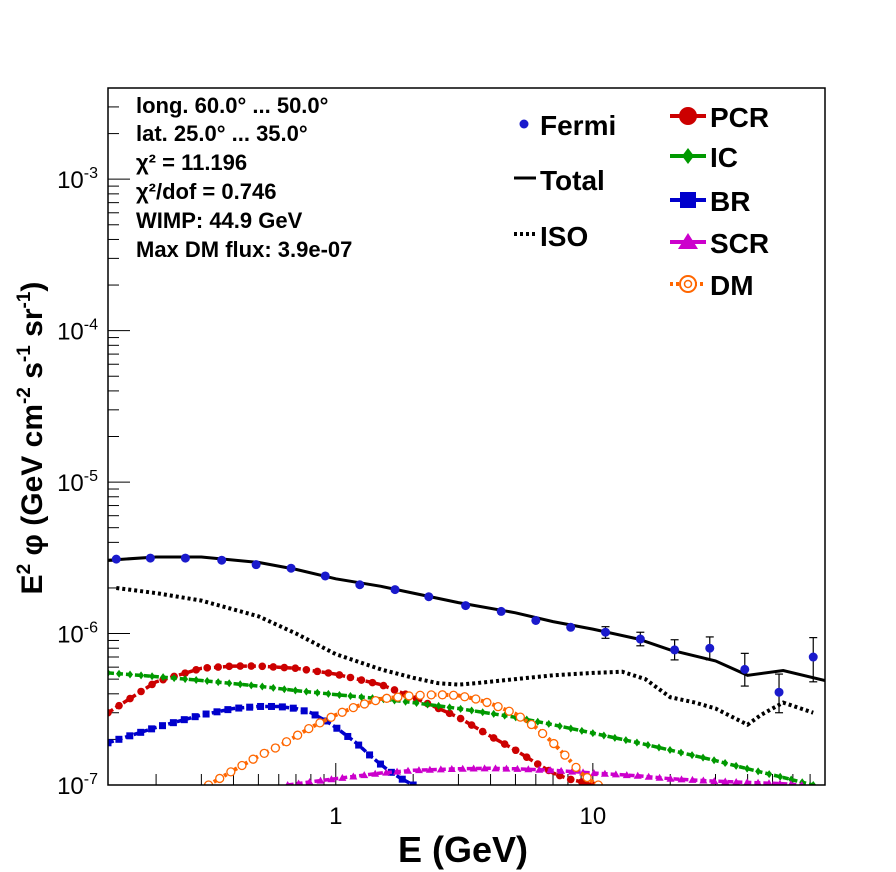 This screenshot has width=896, height=872. What do you see at coordinates (688, 156) in the screenshot?
I see `legend-ic-marker` at bounding box center [688, 156].